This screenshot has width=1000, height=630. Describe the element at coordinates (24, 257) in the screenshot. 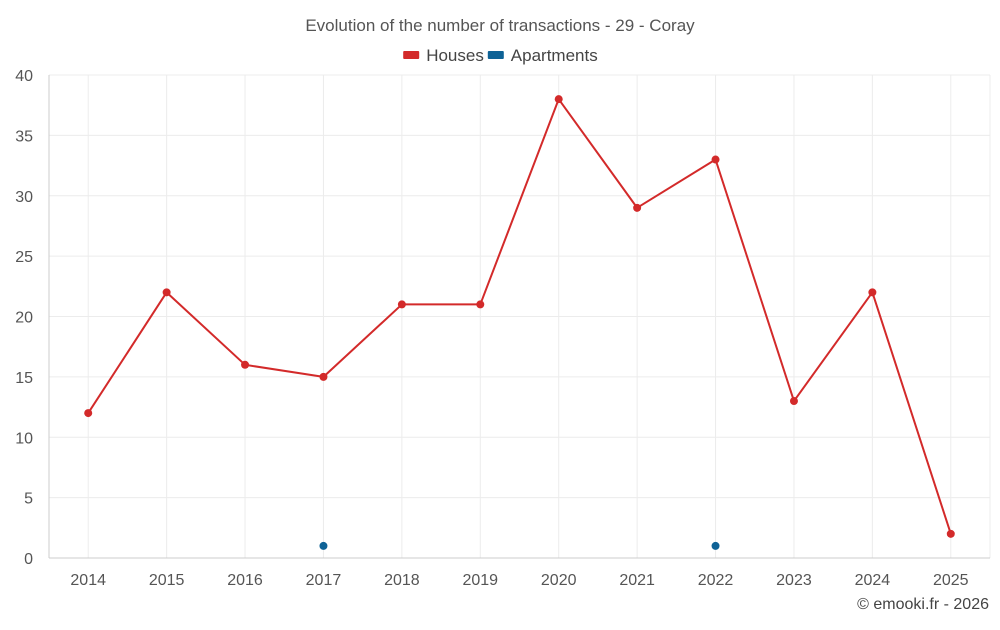

I see `y-tick-label: 25` at that location.